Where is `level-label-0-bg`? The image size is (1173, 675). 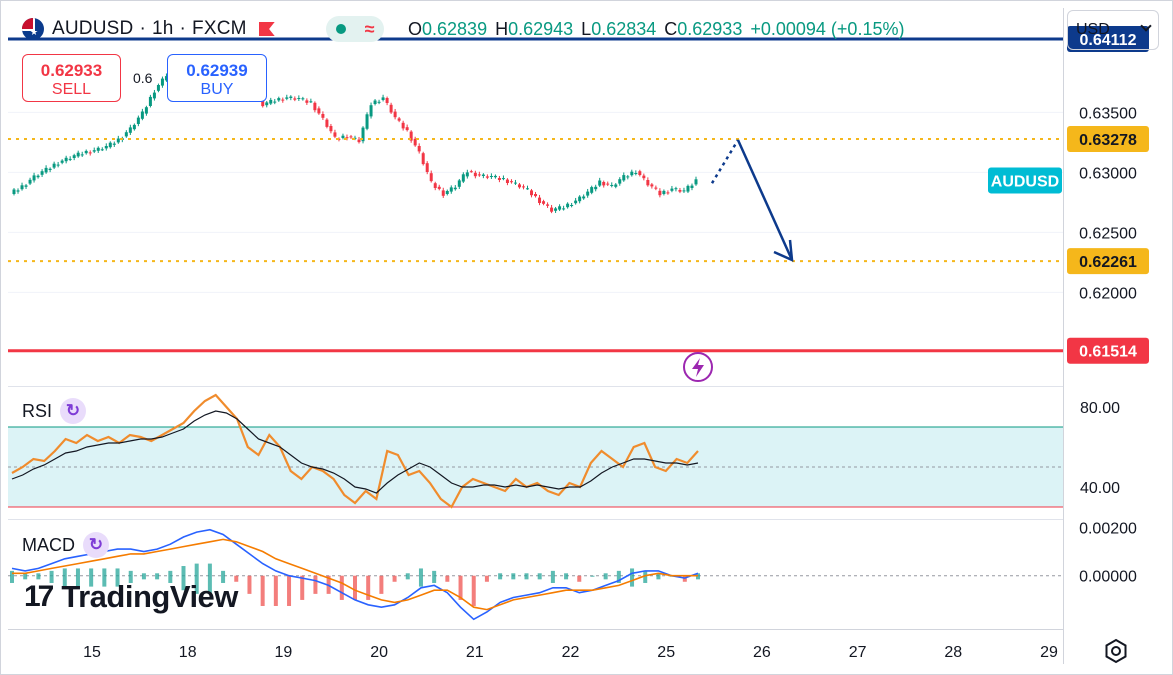 level-label-0-bg is located at coordinates (1108, 38).